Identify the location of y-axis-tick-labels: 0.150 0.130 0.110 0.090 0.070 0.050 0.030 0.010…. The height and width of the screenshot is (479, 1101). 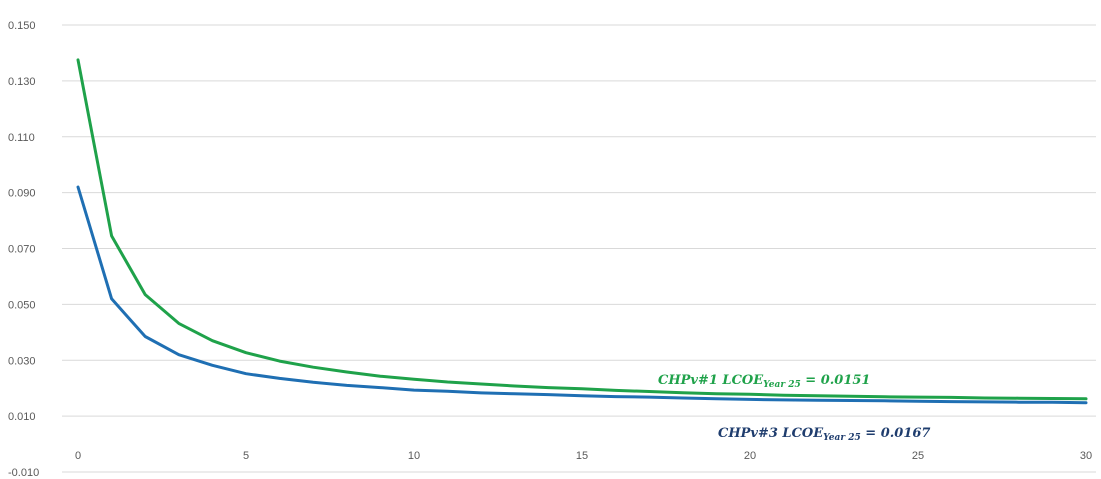
(23, 249).